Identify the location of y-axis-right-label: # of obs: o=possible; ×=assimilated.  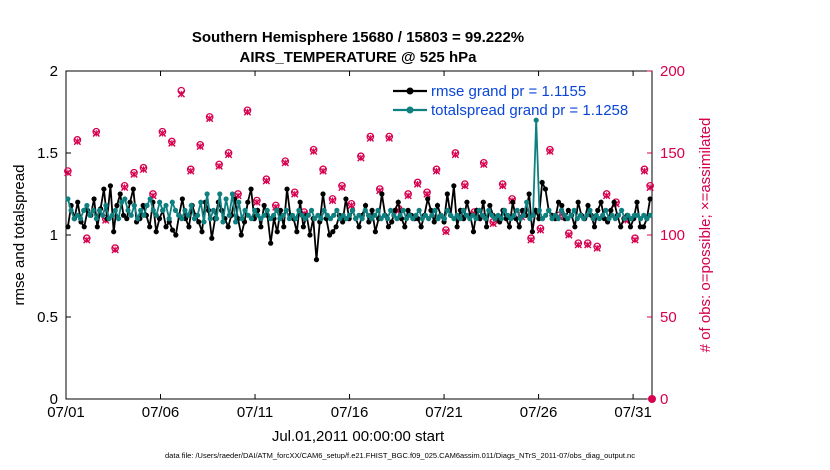
(705, 235).